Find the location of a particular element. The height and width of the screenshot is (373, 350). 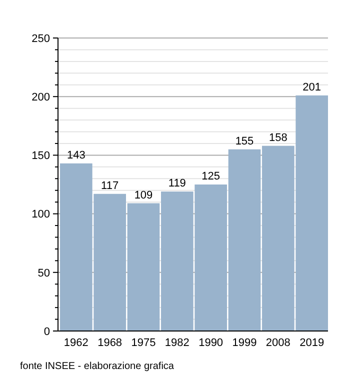

data-label: 109 is located at coordinates (143, 195).